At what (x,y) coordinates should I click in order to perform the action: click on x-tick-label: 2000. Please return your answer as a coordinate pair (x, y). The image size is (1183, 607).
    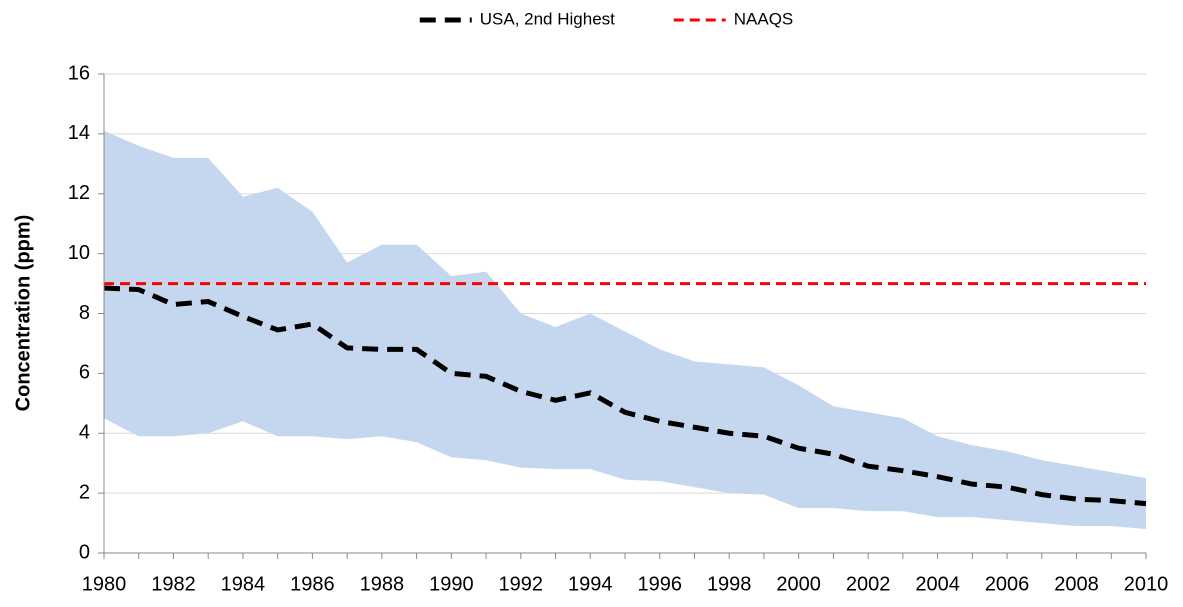
    Looking at the image, I should click on (798, 584).